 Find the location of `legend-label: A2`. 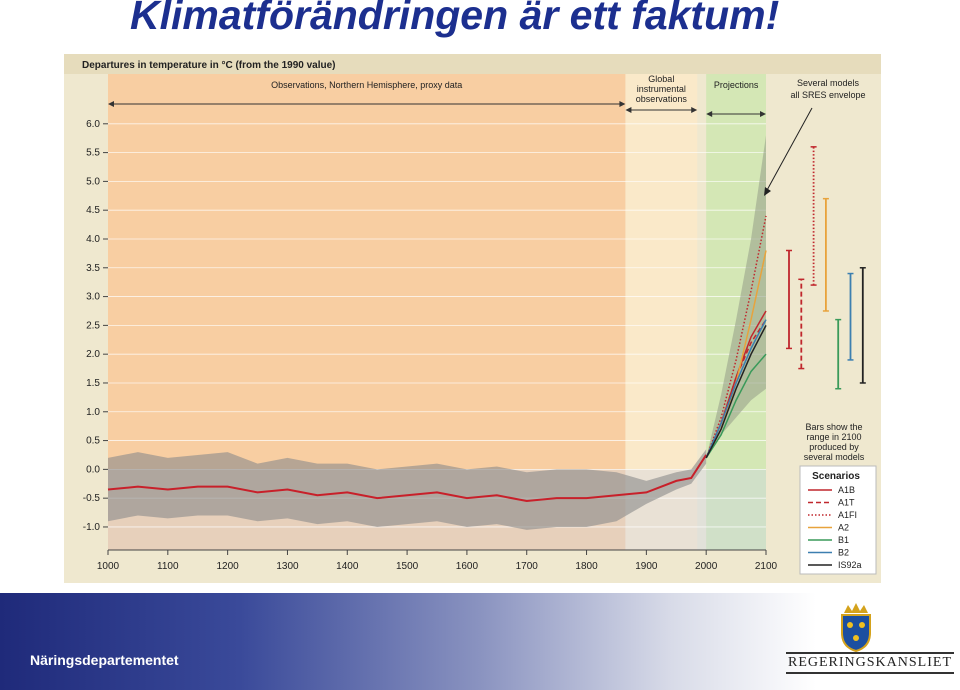

legend-label: A2 is located at coordinates (843, 528).